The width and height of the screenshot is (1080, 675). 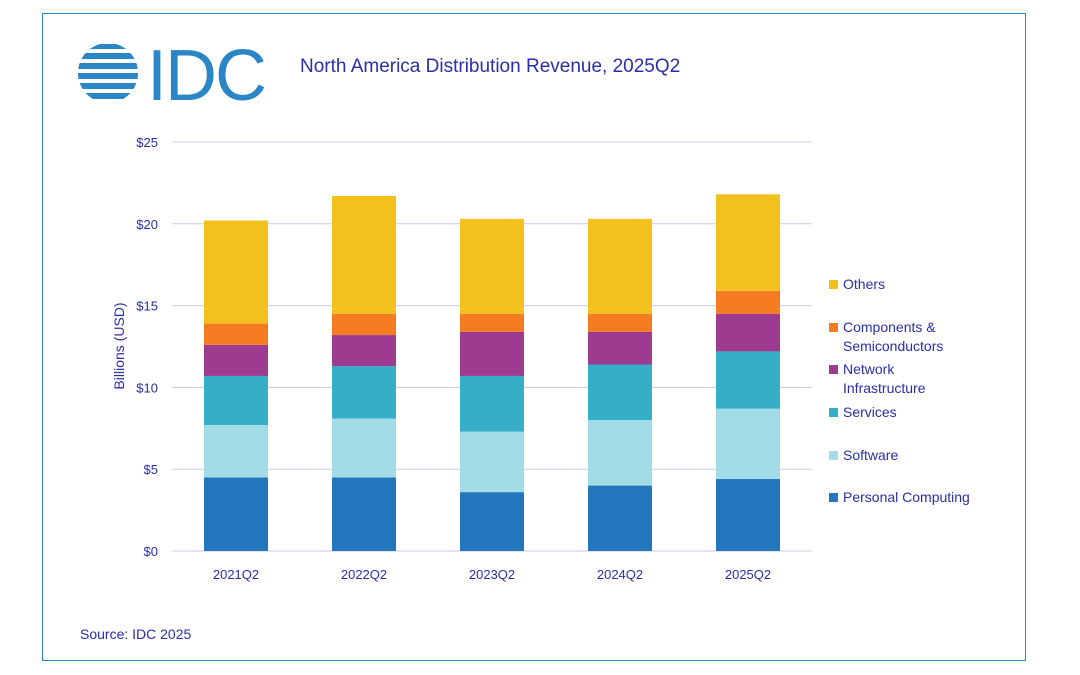 What do you see at coordinates (147, 306) in the screenshot?
I see `y-tick-label: $15` at bounding box center [147, 306].